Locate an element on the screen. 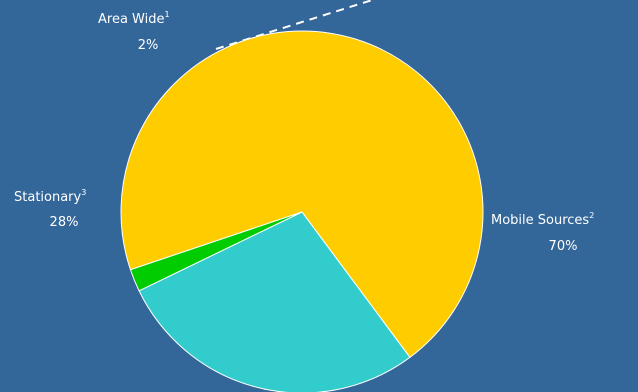 Image resolution: width=638 pixels, height=392 pixels. label-mobile-sources-footnote: 2 is located at coordinates (591, 215).